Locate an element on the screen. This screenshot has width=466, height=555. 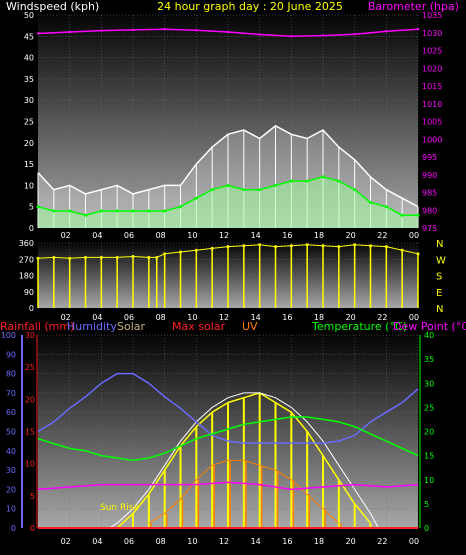
max-solar-line is located at coordinates (244, 460).